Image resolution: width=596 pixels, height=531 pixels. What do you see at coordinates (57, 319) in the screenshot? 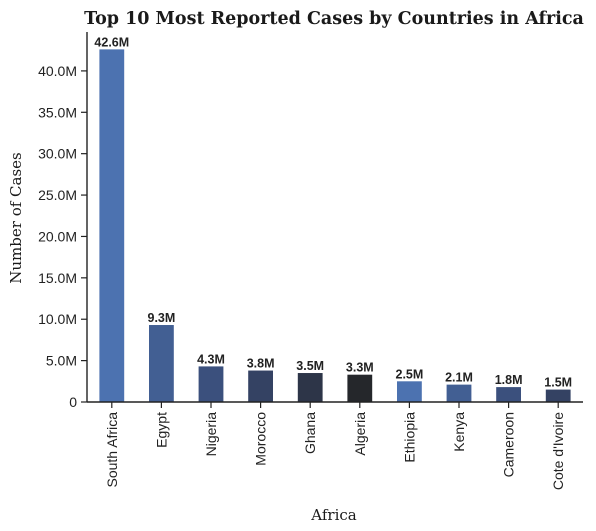
I see `y-tick-label: 10.0M` at bounding box center [57, 319].